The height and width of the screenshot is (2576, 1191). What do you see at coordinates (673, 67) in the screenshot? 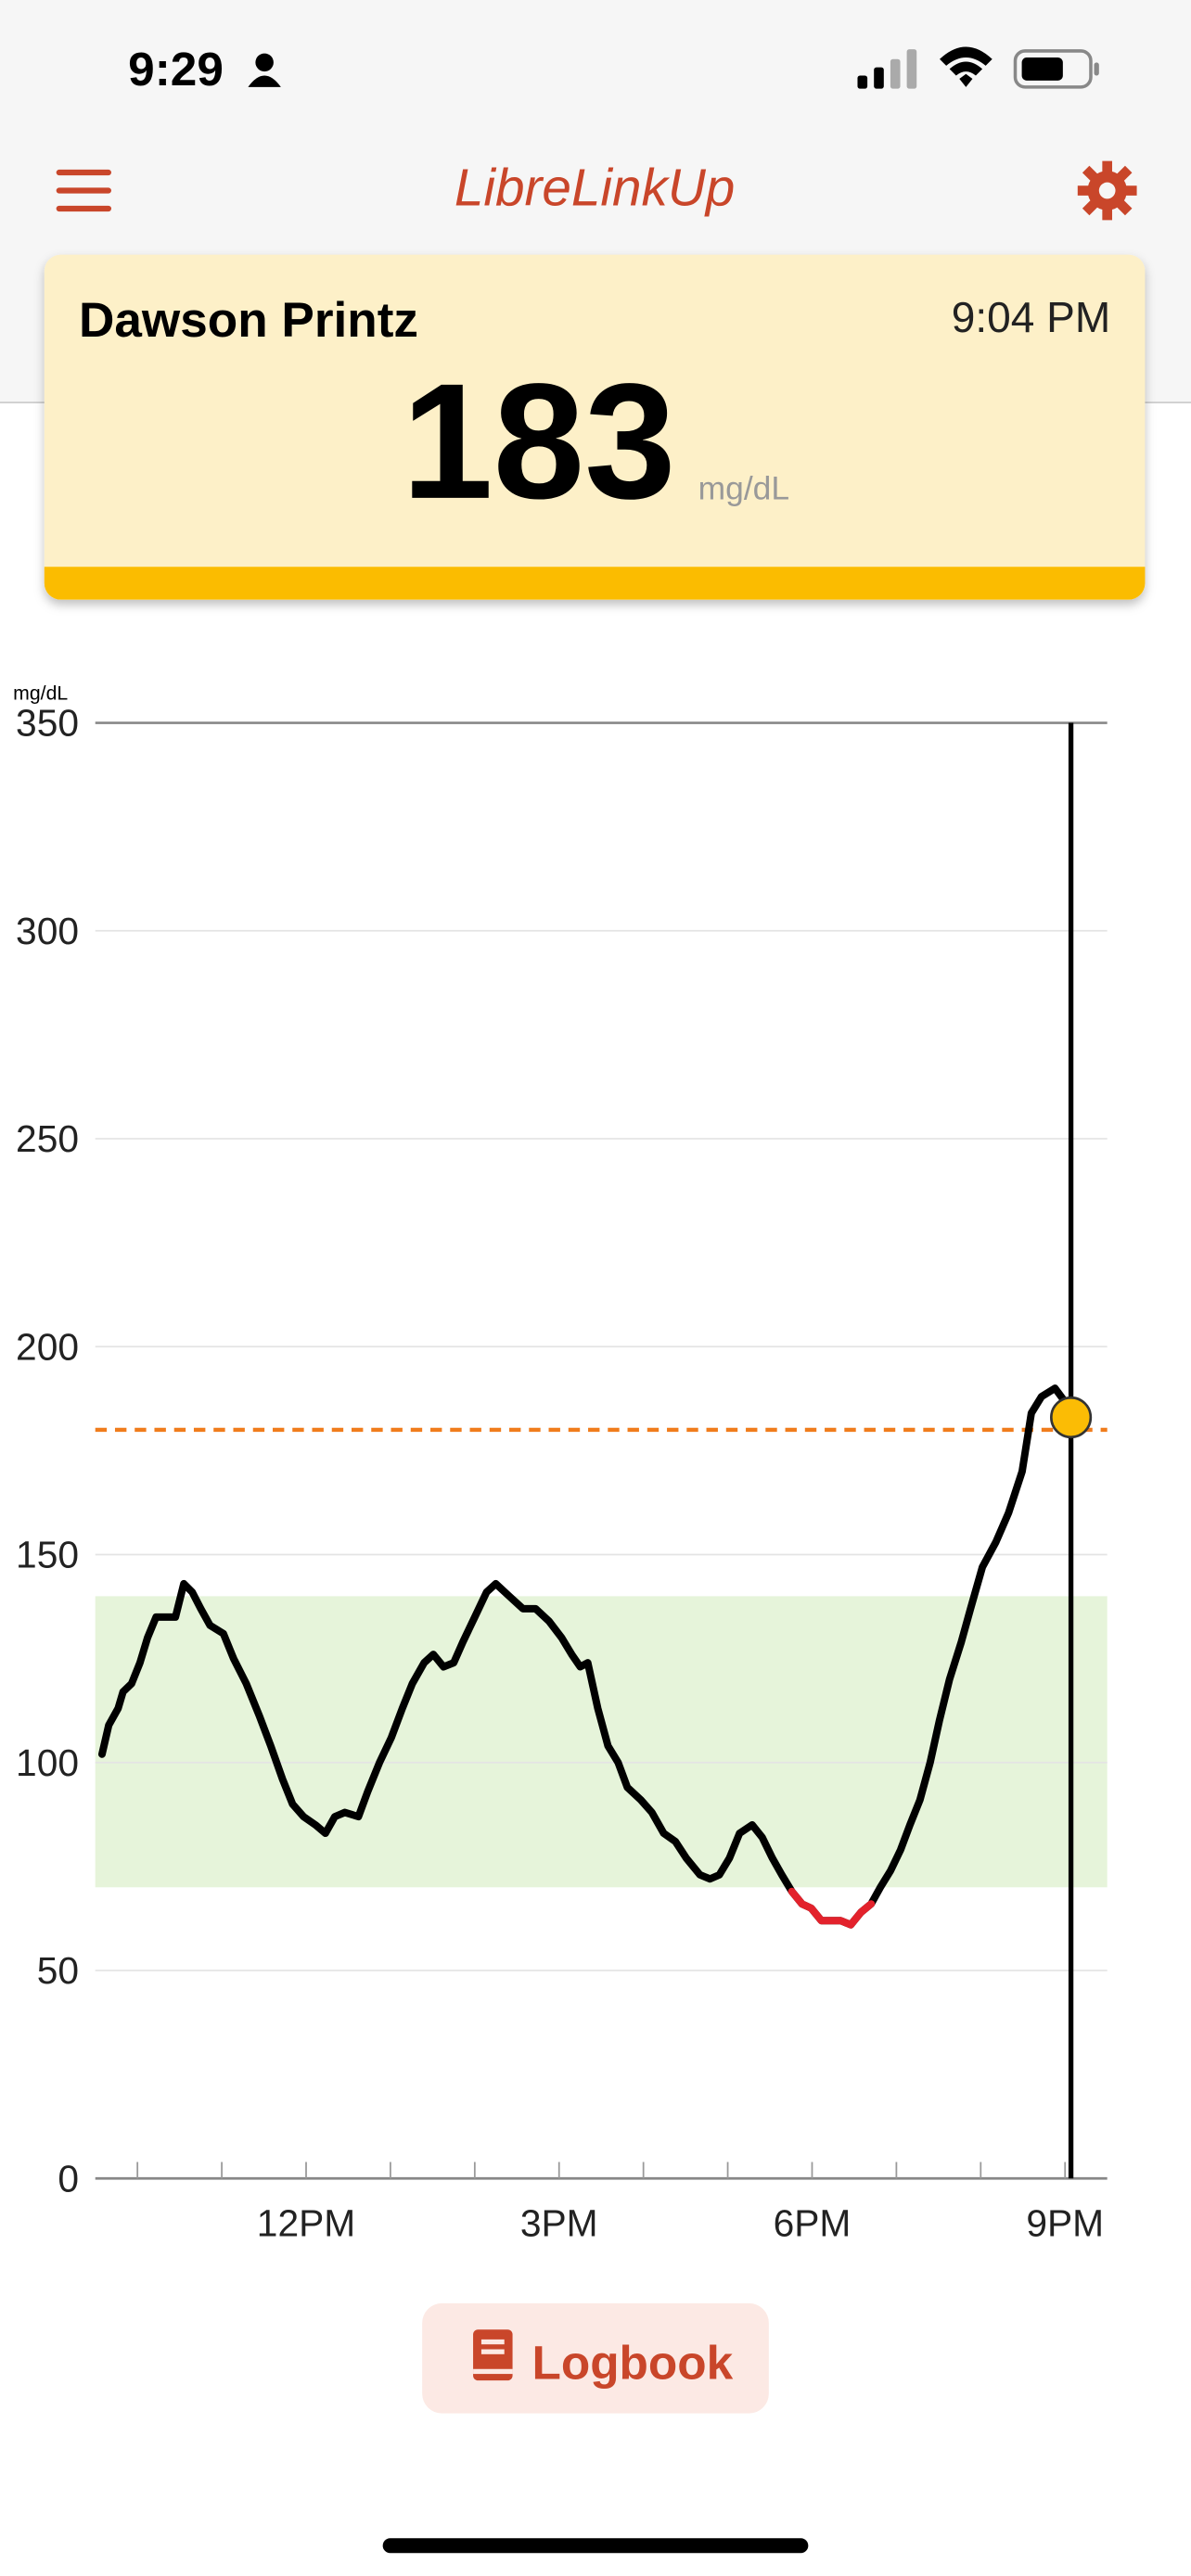
I see `status-icons` at bounding box center [673, 67].